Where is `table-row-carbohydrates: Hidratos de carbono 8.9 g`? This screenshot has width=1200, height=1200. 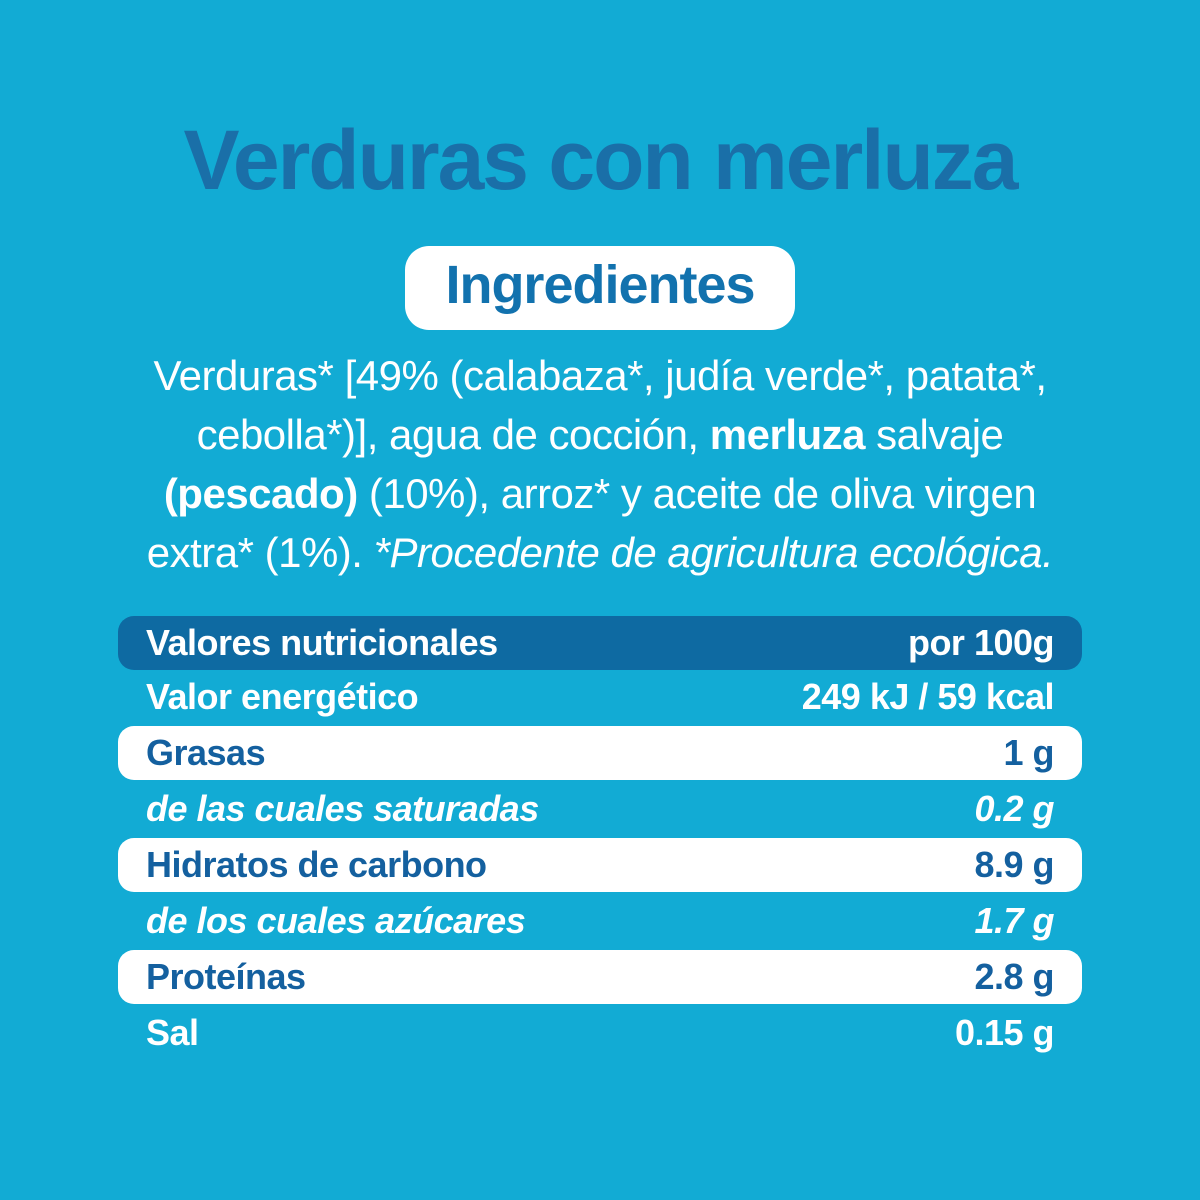 table-row-carbohydrates: Hidratos de carbono 8.9 g is located at coordinates (600, 865).